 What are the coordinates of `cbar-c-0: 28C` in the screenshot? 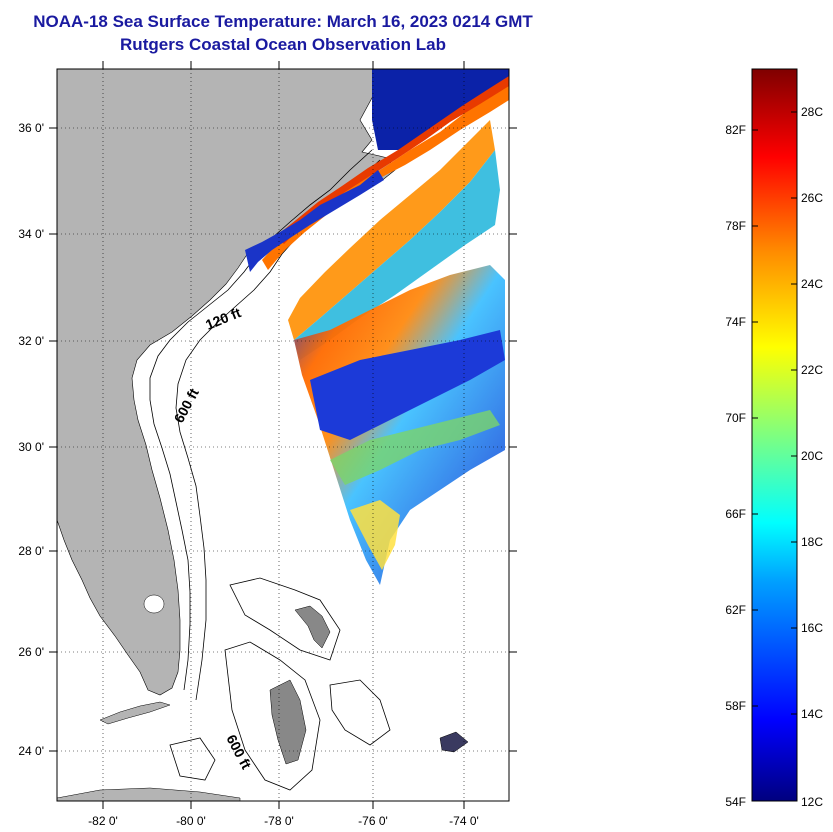 It's located at (812, 112).